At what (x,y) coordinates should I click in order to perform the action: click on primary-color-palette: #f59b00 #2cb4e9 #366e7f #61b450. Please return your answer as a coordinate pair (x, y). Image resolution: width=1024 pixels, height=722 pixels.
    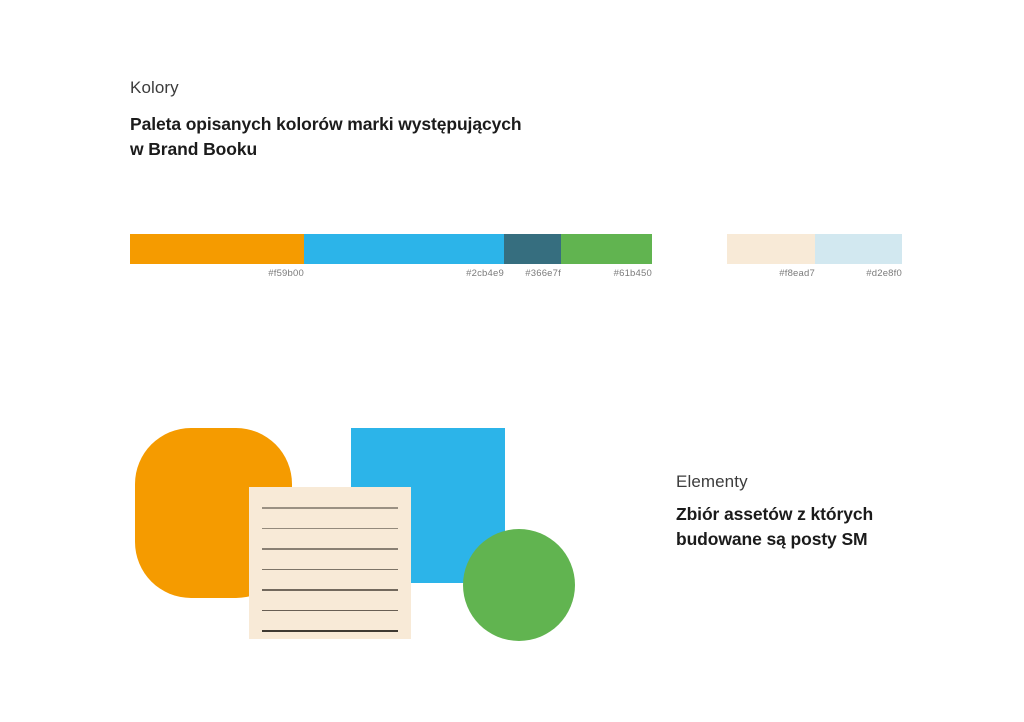
    Looking at the image, I should click on (391, 256).